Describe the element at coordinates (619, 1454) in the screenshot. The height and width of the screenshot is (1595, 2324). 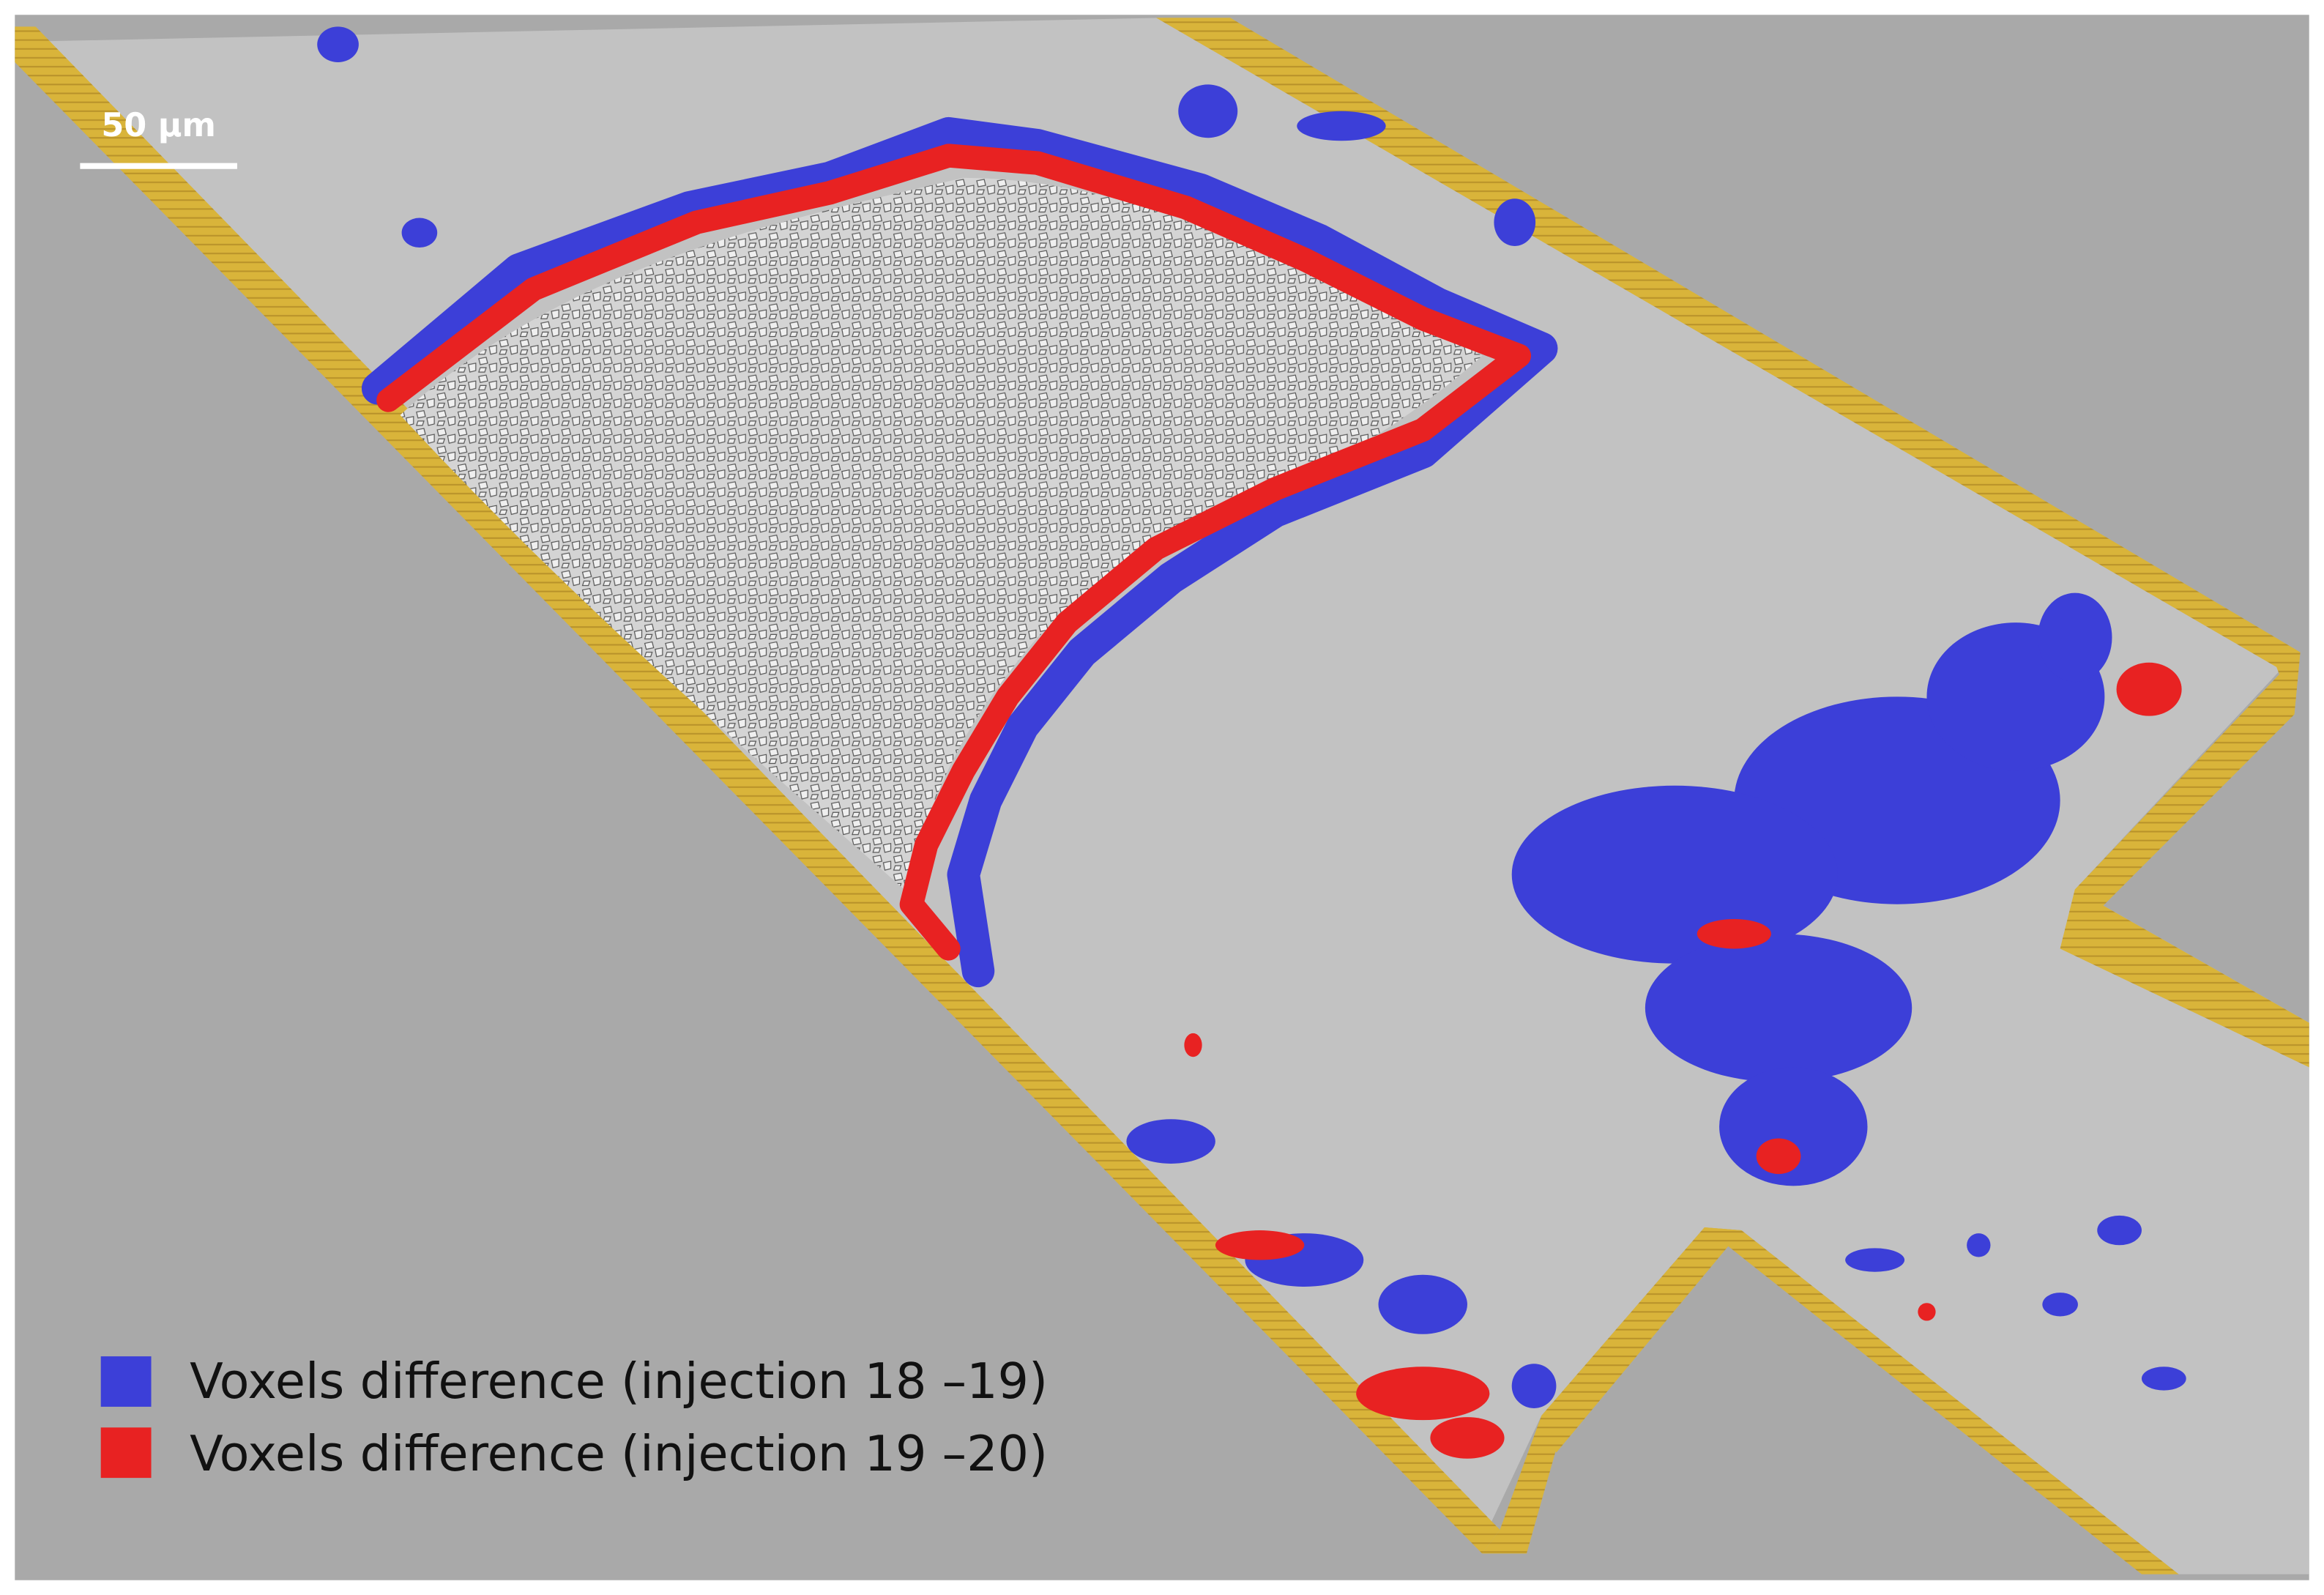
I see `legend-label: Voxels difference (injection 19 –20)` at that location.